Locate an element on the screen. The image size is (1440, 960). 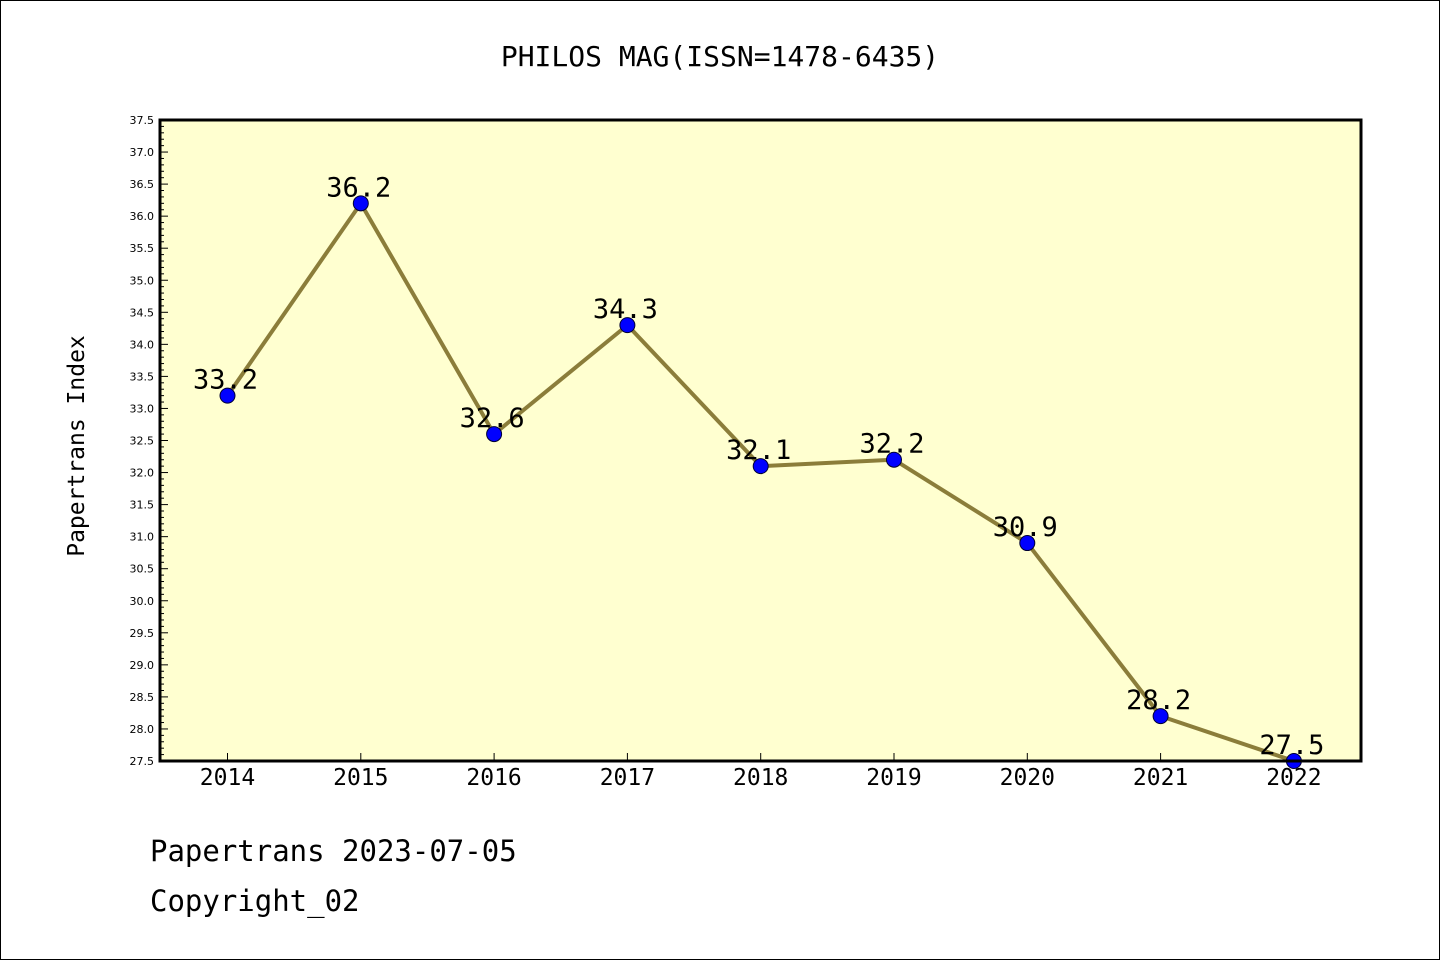
x-tick-label: 2015 is located at coordinates (360, 778).